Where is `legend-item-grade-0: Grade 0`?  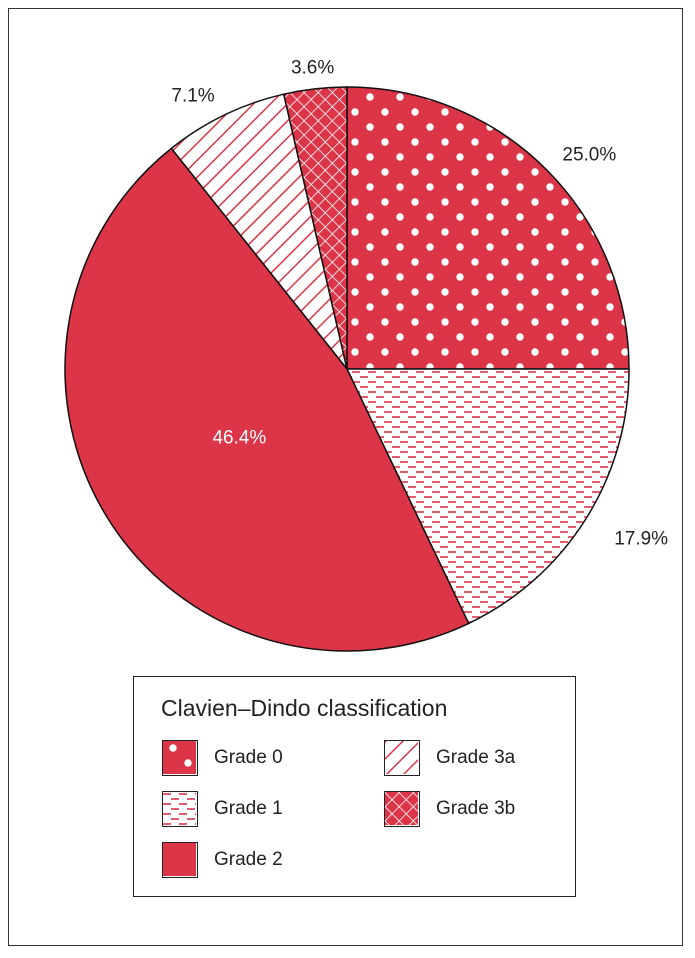
legend-item-grade-0: Grade 0 is located at coordinates (222, 758).